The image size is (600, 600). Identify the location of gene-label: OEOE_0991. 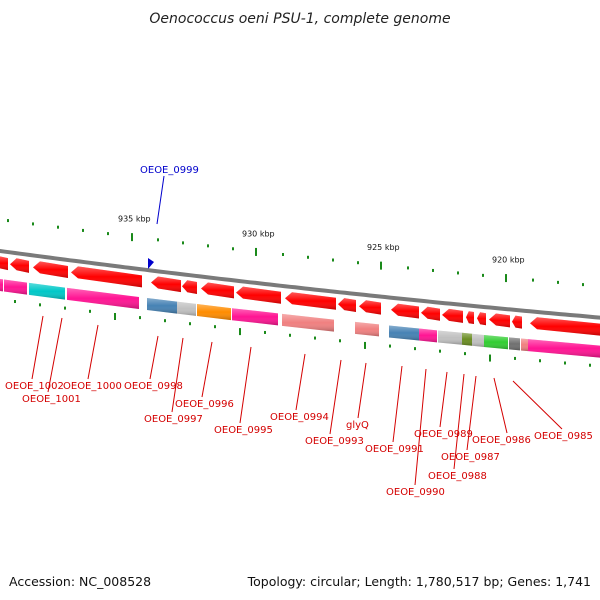
(394, 449).